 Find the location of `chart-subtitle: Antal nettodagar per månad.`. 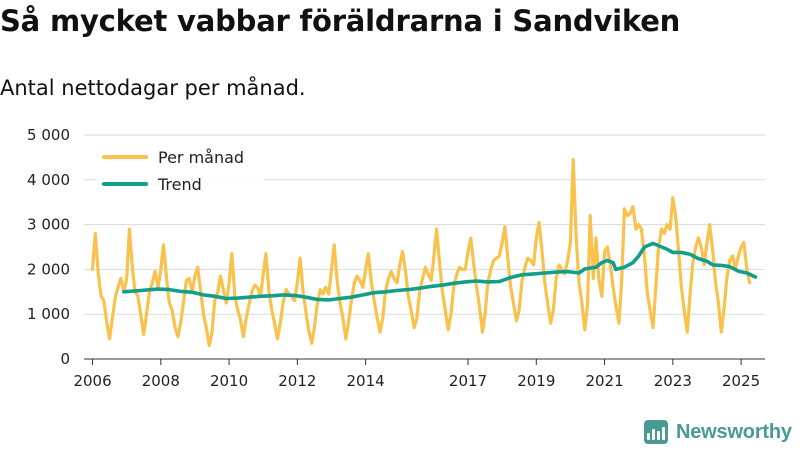

chart-subtitle: Antal nettodagar per månad. is located at coordinates (153, 88).